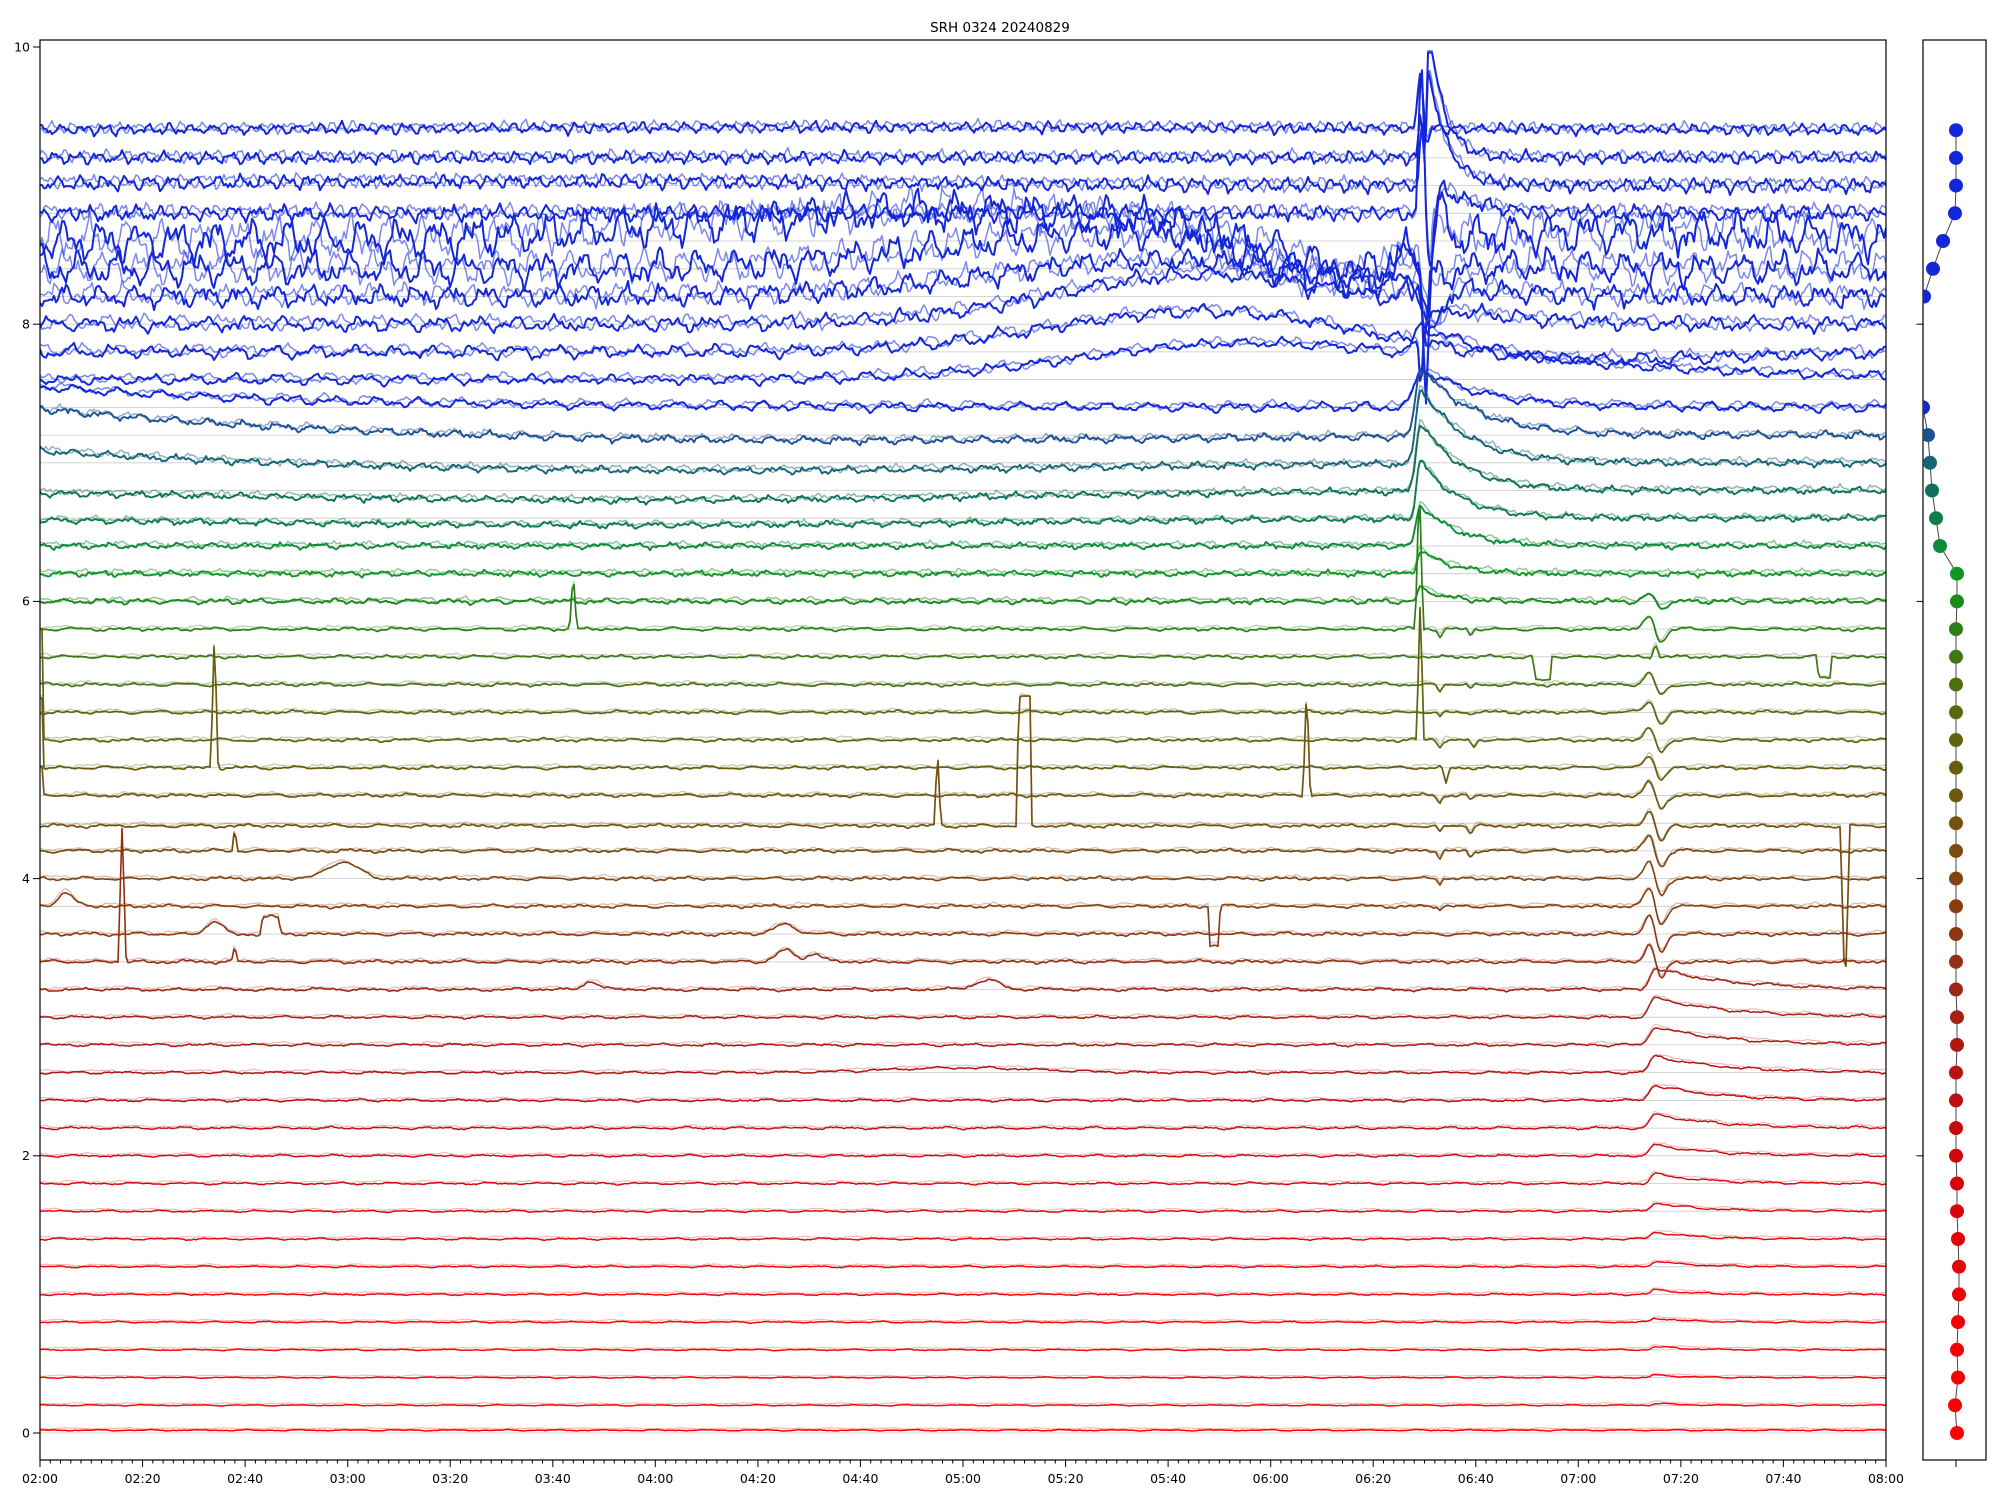  I want to click on svg-text: 04:00, so click(655, 1478).